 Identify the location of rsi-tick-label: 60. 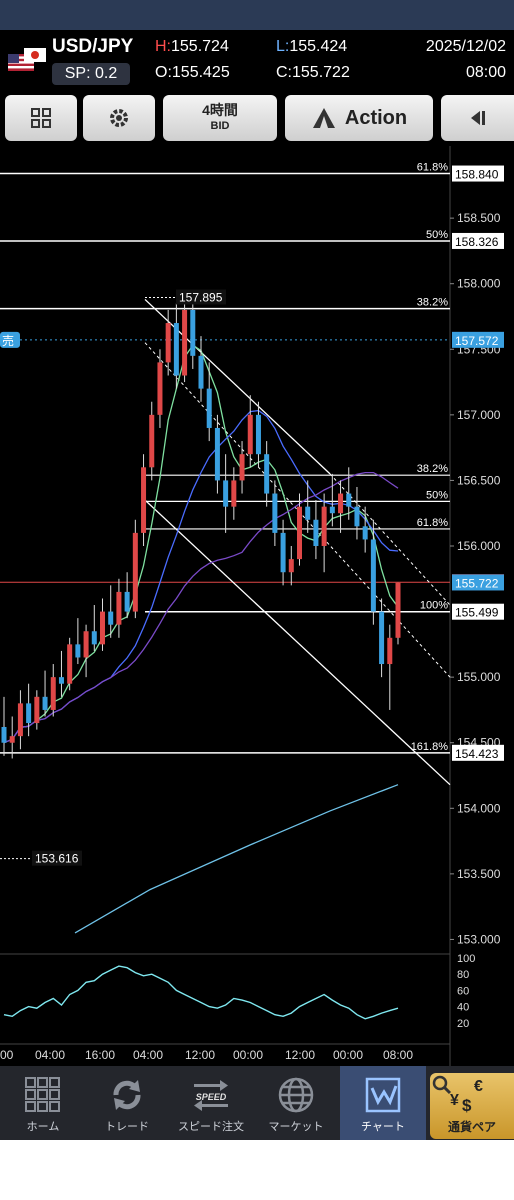
(463, 991).